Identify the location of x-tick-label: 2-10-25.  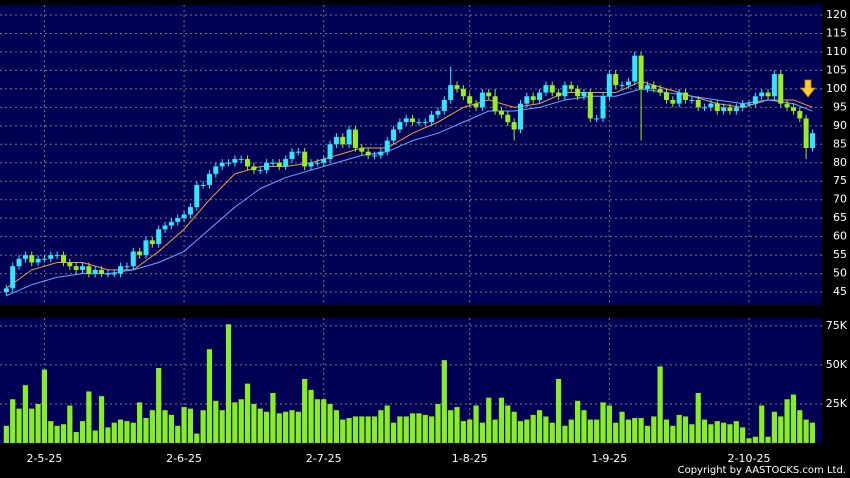
(749, 458).